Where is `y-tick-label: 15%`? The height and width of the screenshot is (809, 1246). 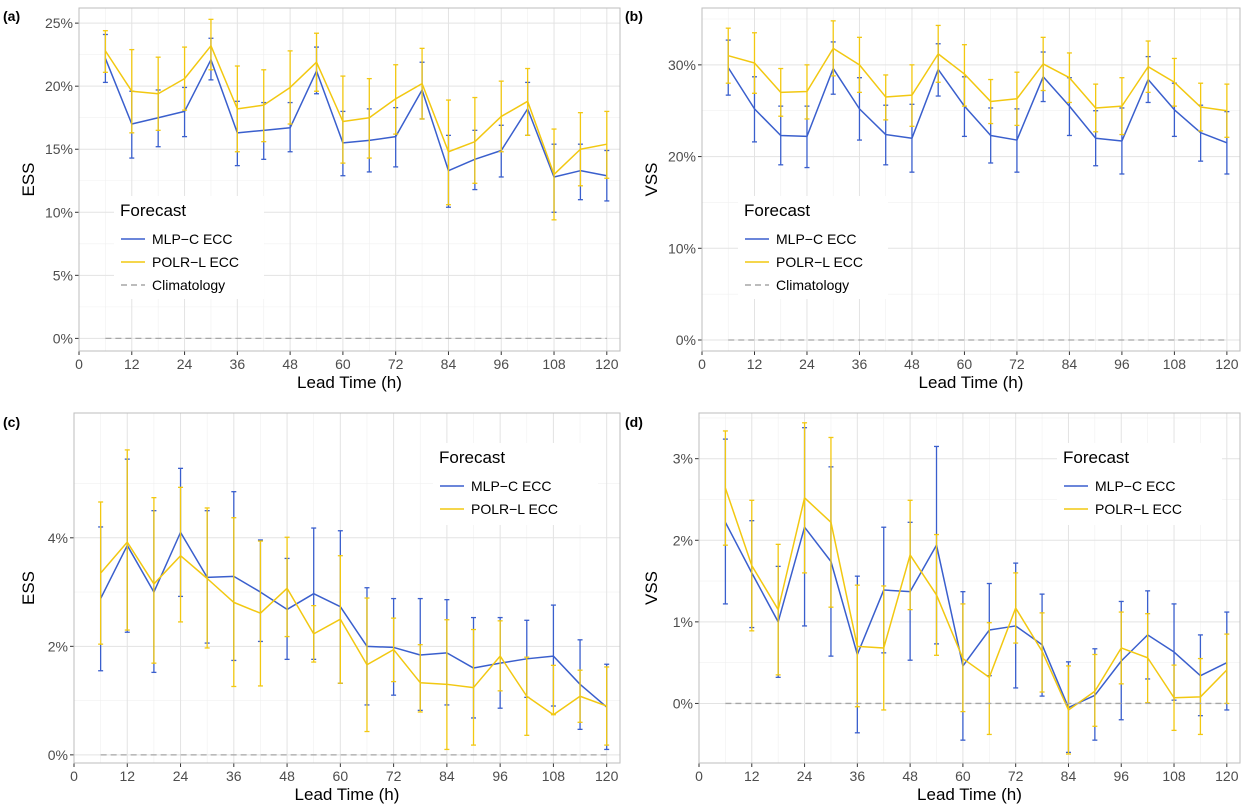 y-tick-label: 15% is located at coordinates (59, 149).